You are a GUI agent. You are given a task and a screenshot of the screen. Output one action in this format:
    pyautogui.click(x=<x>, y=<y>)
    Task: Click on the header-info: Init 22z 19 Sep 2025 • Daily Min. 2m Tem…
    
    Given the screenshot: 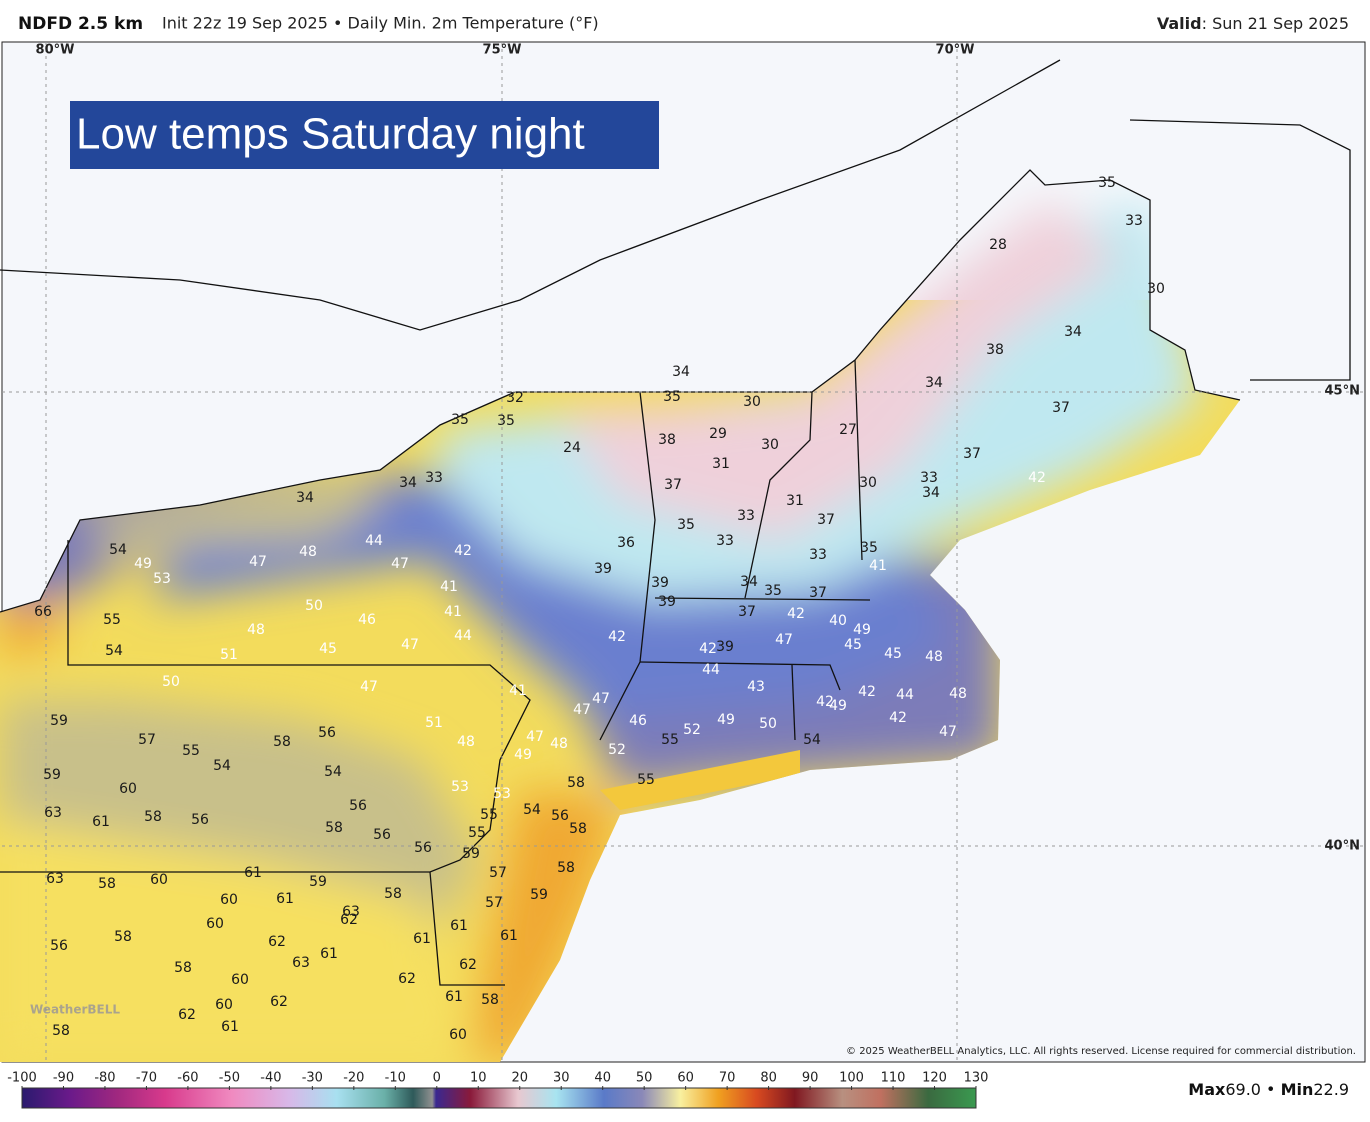 What is the action you would take?
    pyautogui.click(x=380, y=23)
    